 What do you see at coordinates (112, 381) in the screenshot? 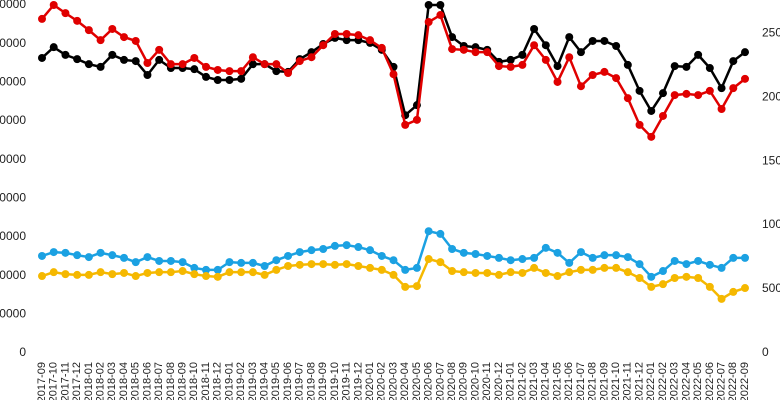
I see `x-tick-label: 2018-03` at bounding box center [112, 381].